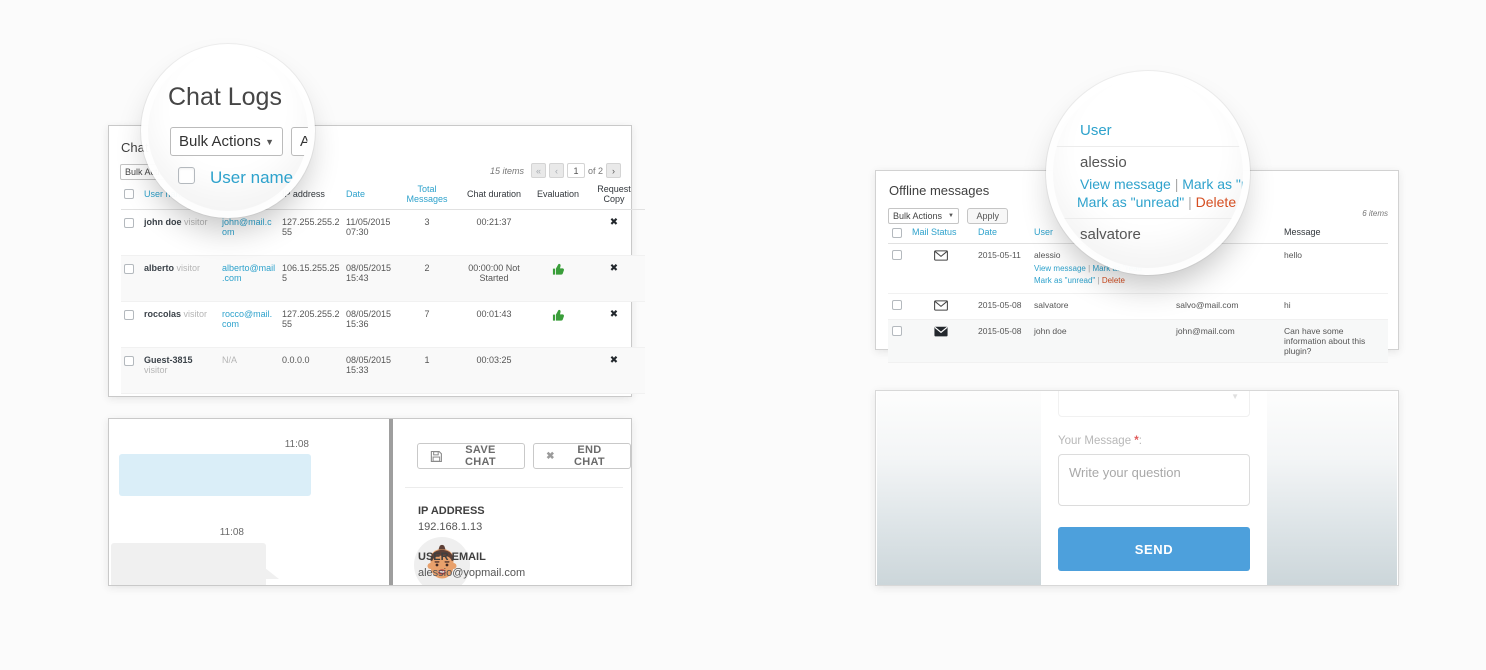 Image resolution: width=1486 pixels, height=670 pixels. What do you see at coordinates (1375, 213) in the screenshot?
I see `items-count: 6 items` at bounding box center [1375, 213].